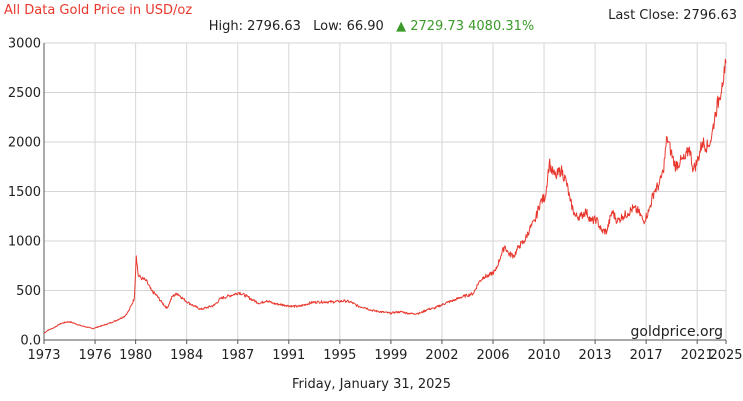 Image resolution: width=743 pixels, height=401 pixels. I want to click on y-tick-label: 1500, so click(24, 192).